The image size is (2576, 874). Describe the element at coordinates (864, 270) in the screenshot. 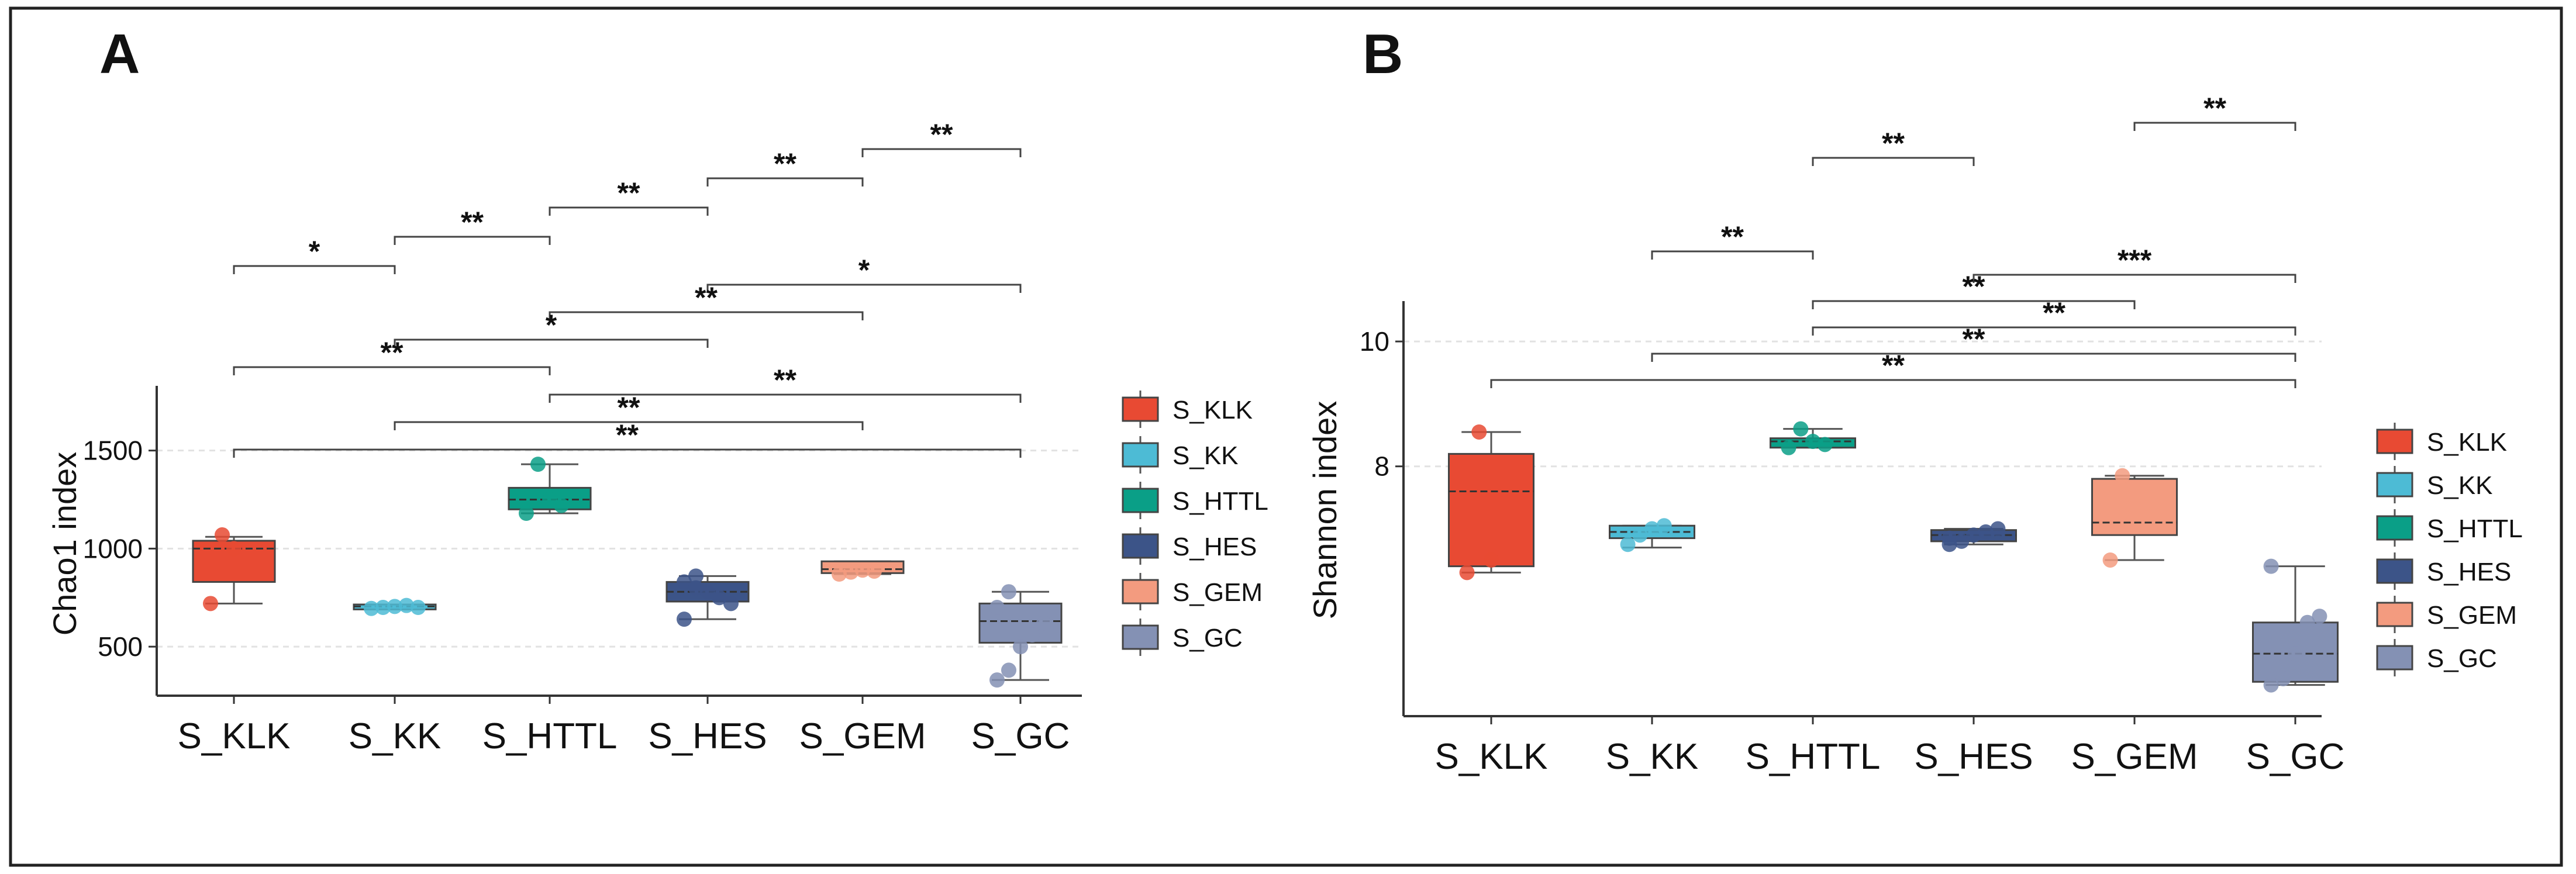

I see `significance-label: *` at that location.